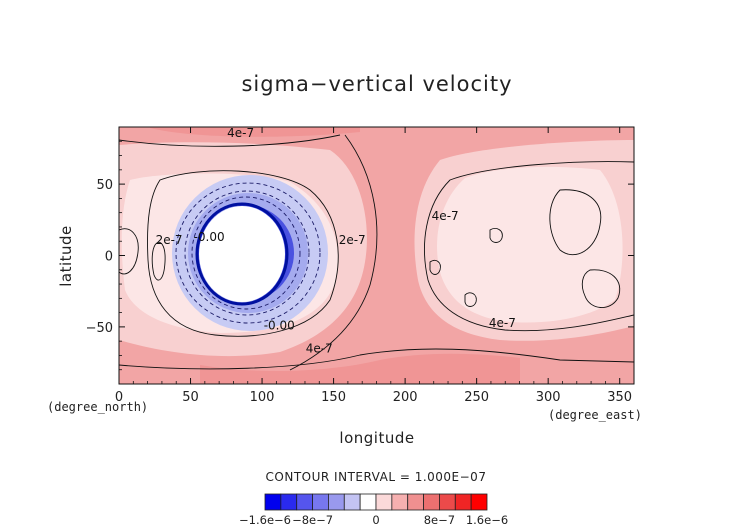 The image size is (752, 532). What do you see at coordinates (109, 257) in the screenshot?
I see `y-tick-label: 0` at bounding box center [109, 257].